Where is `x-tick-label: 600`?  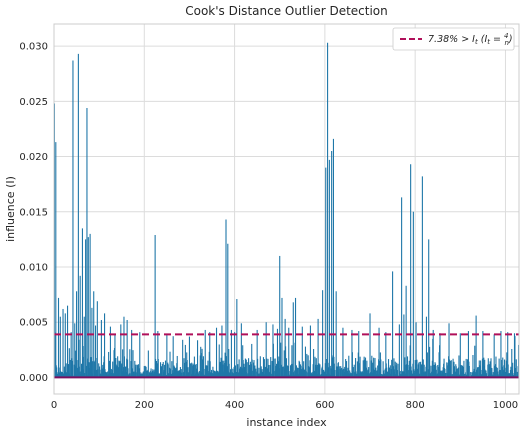
x-tick-label: 600 is located at coordinates (324, 405).